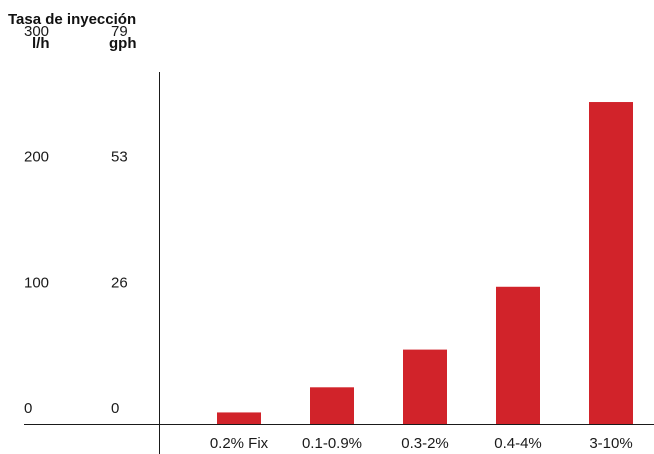 The width and height of the screenshot is (654, 454). What do you see at coordinates (36, 220) in the screenshot?
I see `y-ticks-lh: 300 200 100 0` at bounding box center [36, 220].